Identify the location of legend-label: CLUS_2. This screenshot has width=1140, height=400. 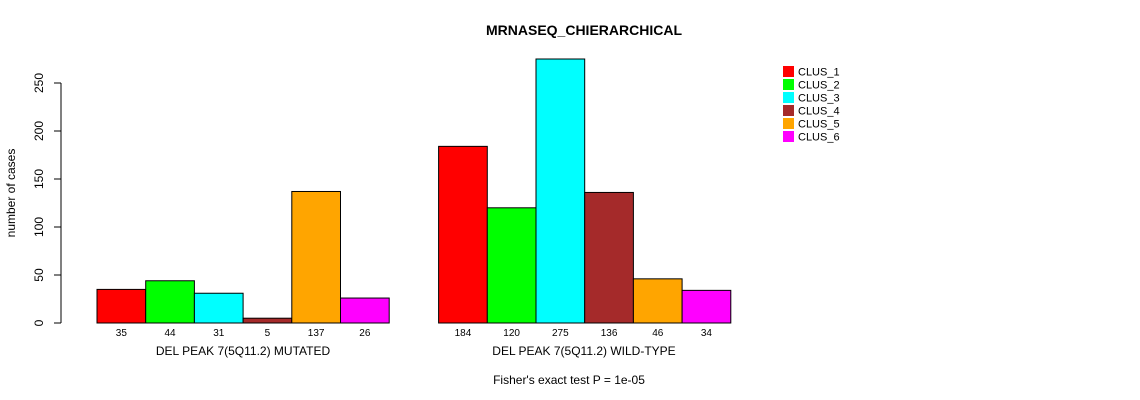
(819, 86).